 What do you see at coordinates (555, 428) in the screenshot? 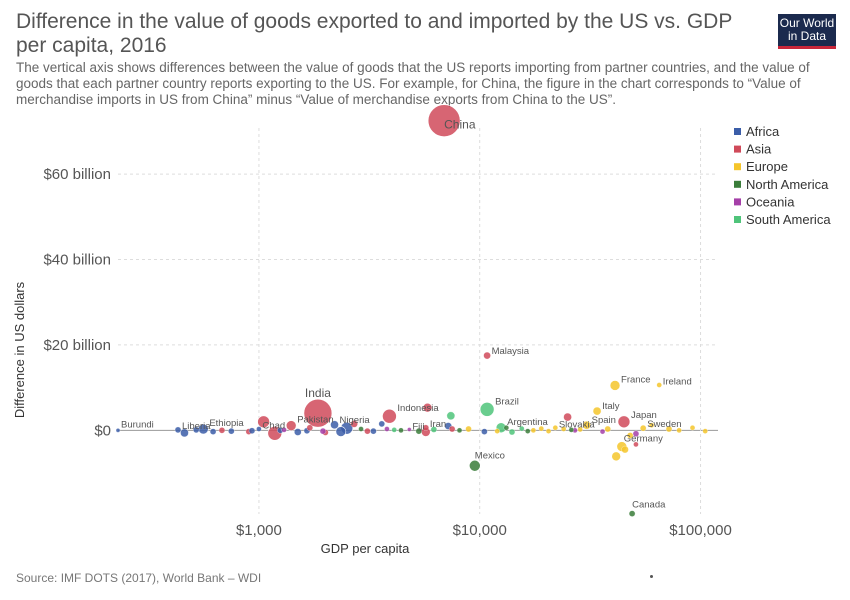
I see `data-point-slovakia` at bounding box center [555, 428].